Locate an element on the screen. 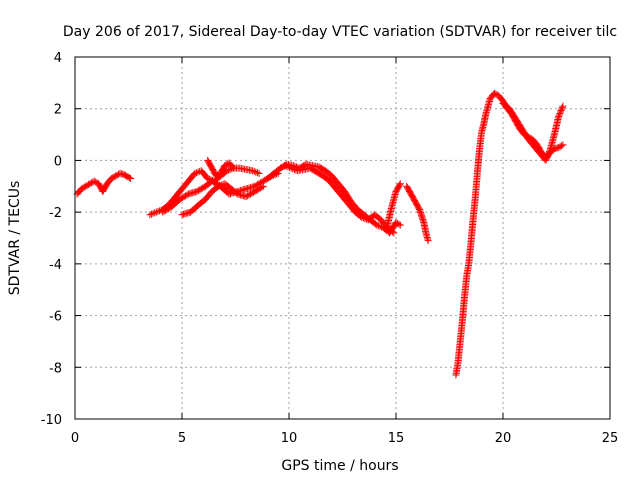 This screenshot has height=480, width=640. y-tick-label: -6 is located at coordinates (55, 317).